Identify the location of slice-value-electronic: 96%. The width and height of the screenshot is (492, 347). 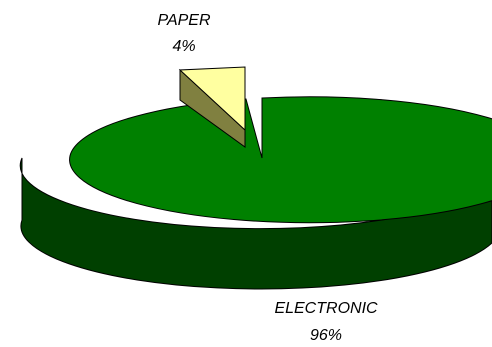
(326, 335).